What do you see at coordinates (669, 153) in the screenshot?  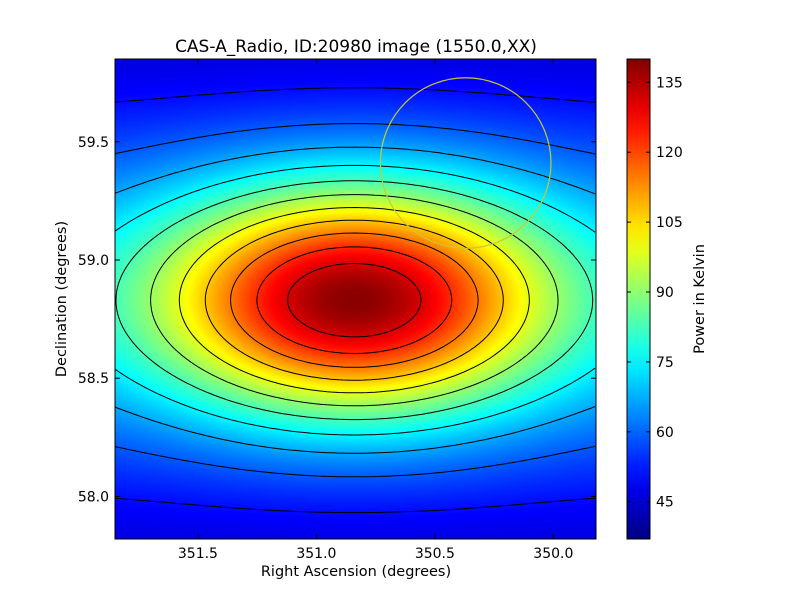 I see `colorbar-tick-label: 120` at bounding box center [669, 153].